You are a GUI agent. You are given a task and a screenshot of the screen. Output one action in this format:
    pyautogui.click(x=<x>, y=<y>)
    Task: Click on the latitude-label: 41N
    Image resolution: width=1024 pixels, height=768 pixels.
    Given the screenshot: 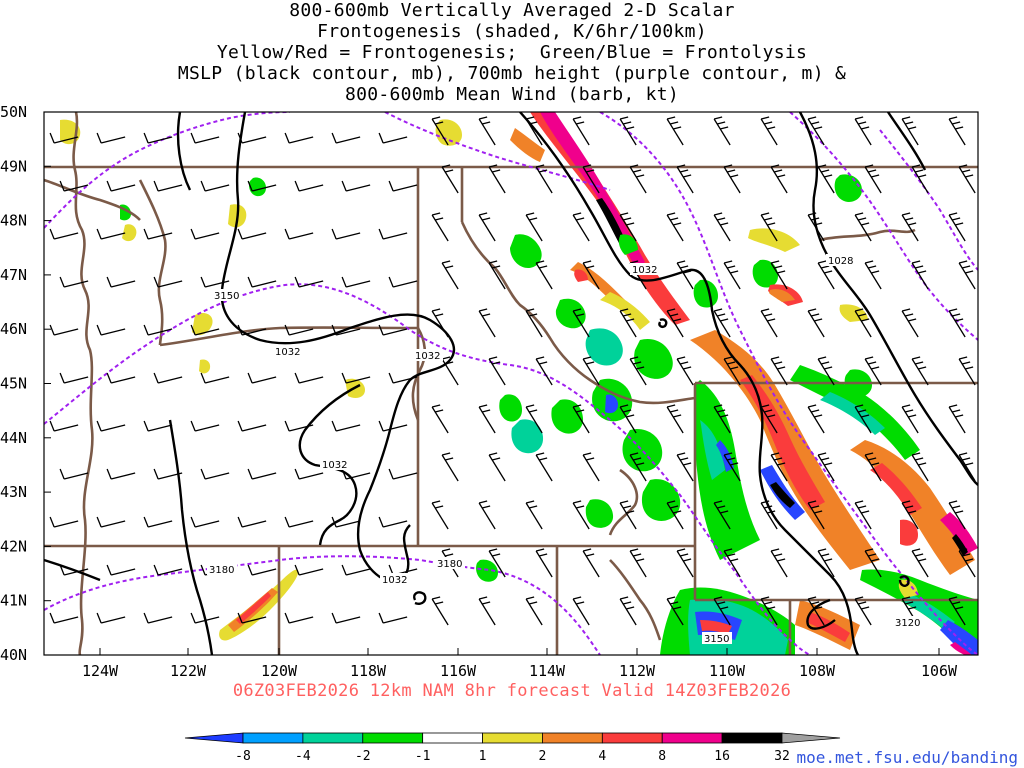 What is the action you would take?
    pyautogui.click(x=13, y=601)
    